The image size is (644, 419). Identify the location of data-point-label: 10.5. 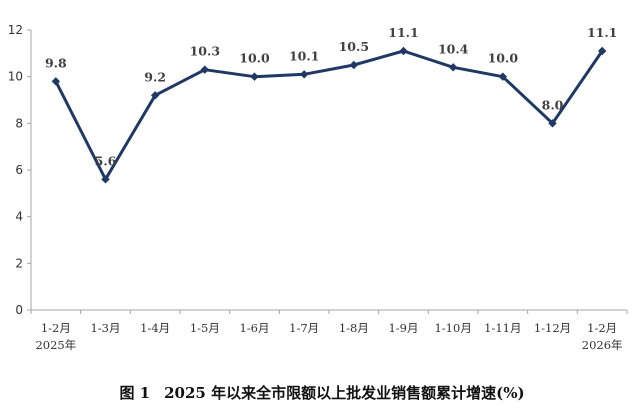
(354, 46).